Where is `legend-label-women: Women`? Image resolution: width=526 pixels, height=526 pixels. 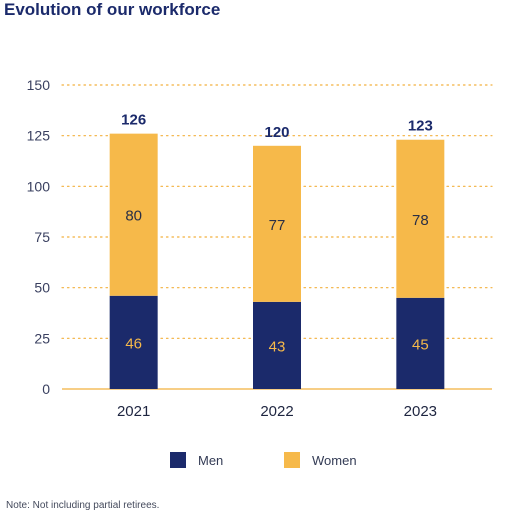 legend-label-women: Women is located at coordinates (334, 460).